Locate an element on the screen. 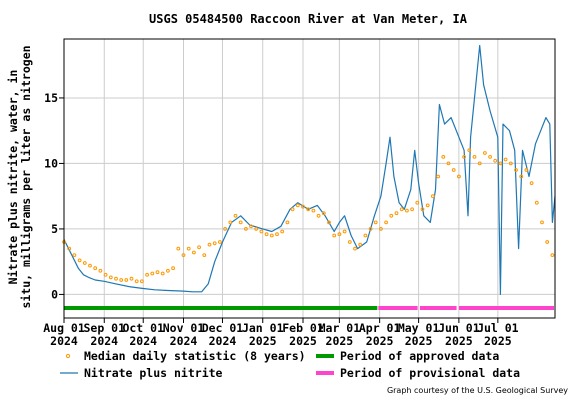 The width and height of the screenshot is (576, 400). y-axis-label-line-2: situ, milligrams per liter as nitrogen is located at coordinates (26, 176).